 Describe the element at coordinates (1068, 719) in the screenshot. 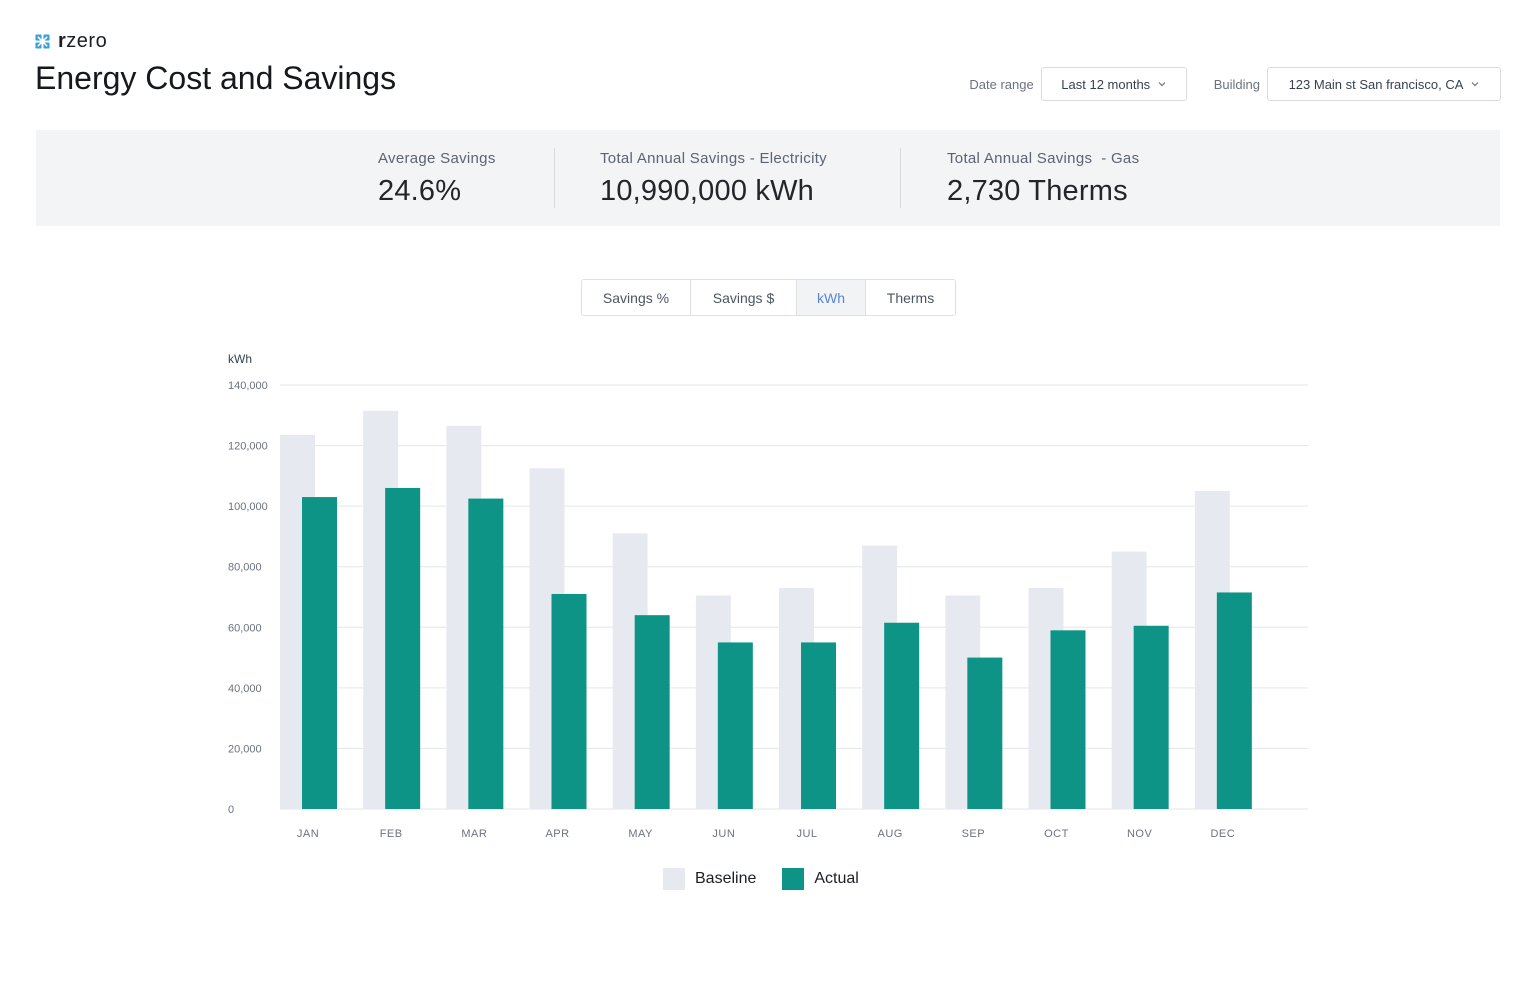

I see `bar-actual-oct` at that location.